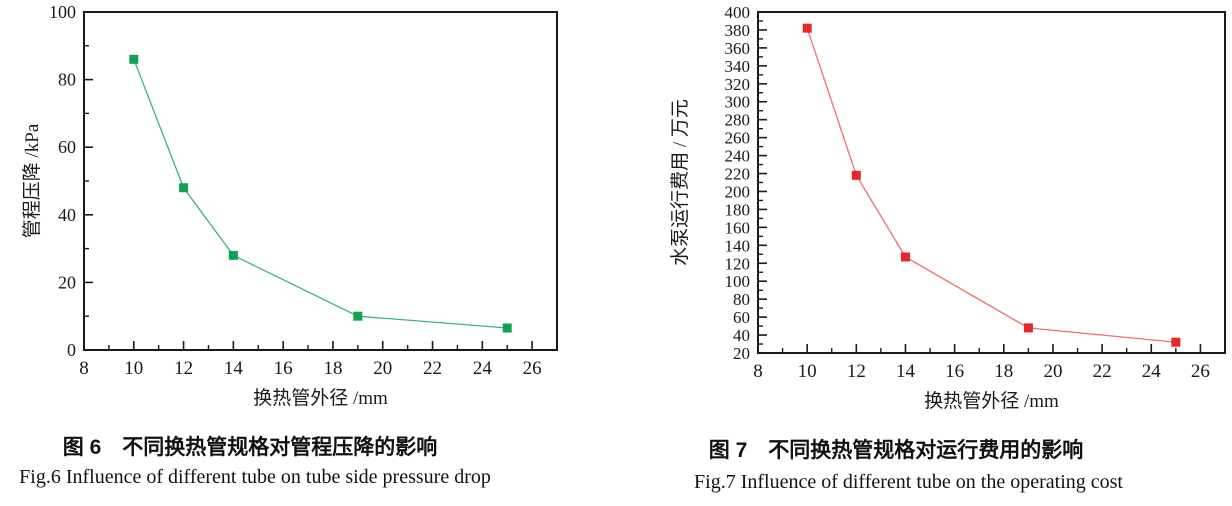  Describe the element at coordinates (896, 450) in the screenshot. I see `fig7-caption-chinese: 图 7 不同换热管规格对运行费用的影响` at that location.